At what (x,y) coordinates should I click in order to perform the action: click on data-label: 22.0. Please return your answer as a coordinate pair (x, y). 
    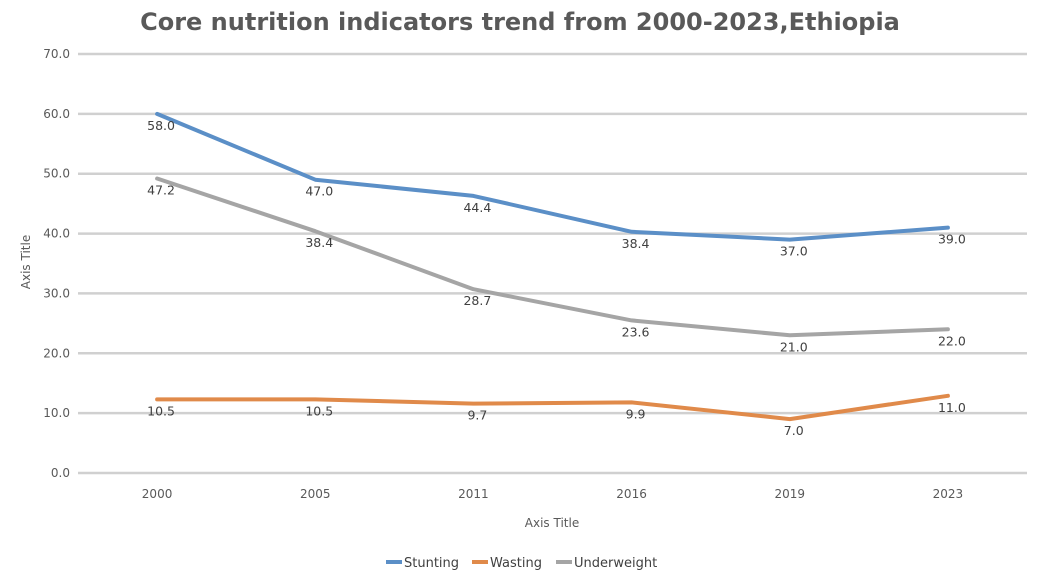
    Looking at the image, I should click on (952, 340).